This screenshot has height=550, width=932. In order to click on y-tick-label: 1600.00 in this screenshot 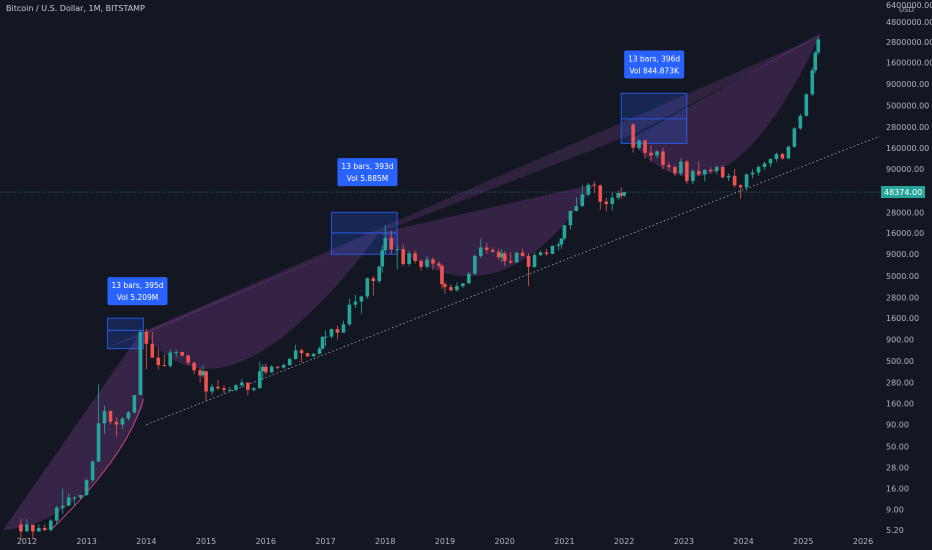, I will do `click(902, 318)`.